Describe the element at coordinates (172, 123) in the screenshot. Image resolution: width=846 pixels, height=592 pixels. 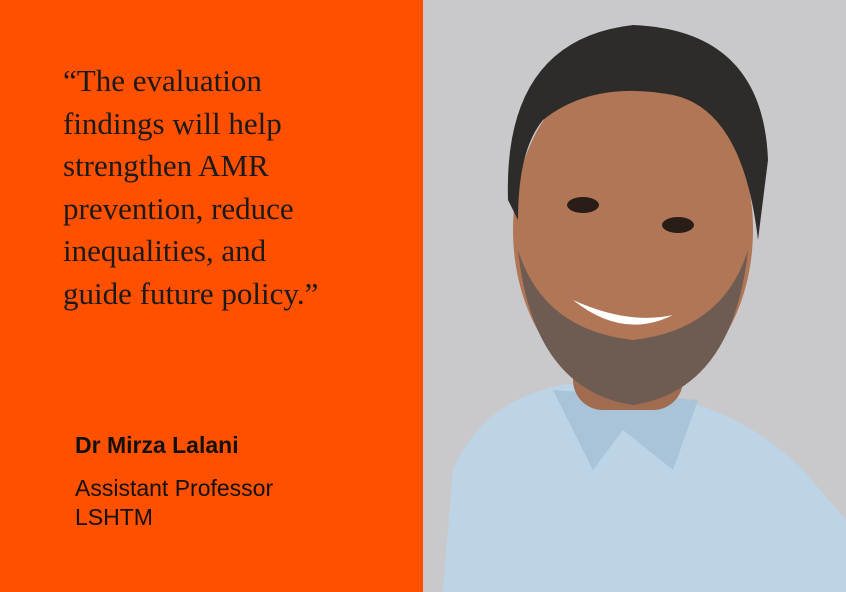
I see `quote-line: findings will help` at that location.